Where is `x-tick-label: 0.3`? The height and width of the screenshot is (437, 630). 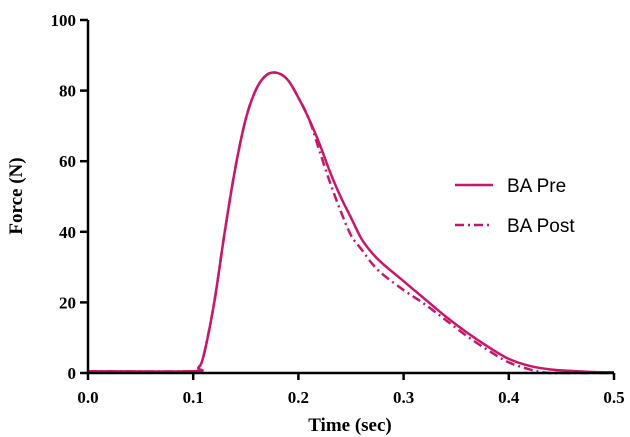 x-tick-label: 0.3 is located at coordinates (403, 397).